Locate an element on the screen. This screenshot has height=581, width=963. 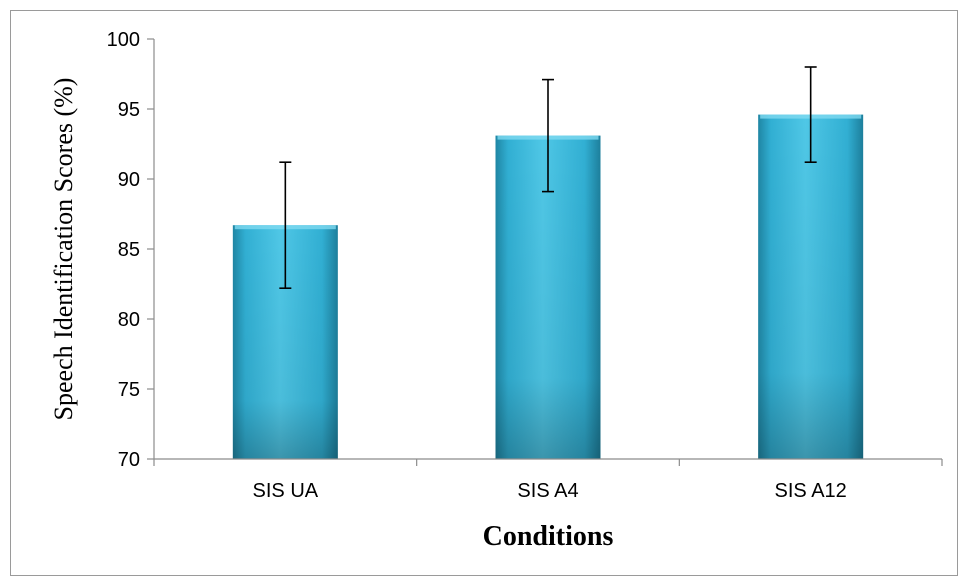
x-ticks-layer: SIS UA SIS A4 SIS A12 is located at coordinates (548, 480).